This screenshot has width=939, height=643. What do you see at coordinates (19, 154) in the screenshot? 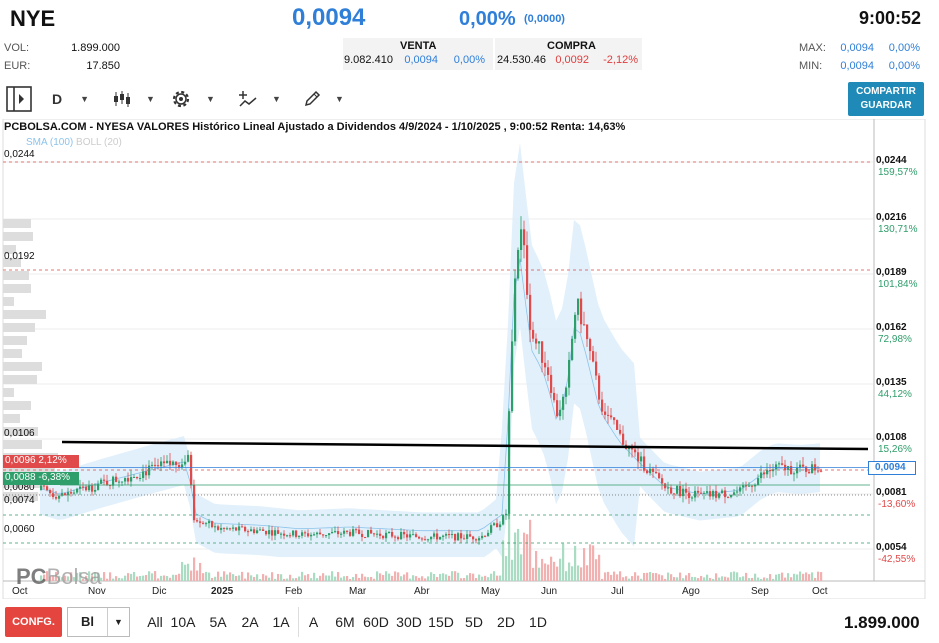
I see `left-axis-label: 0,0244` at bounding box center [19, 154].